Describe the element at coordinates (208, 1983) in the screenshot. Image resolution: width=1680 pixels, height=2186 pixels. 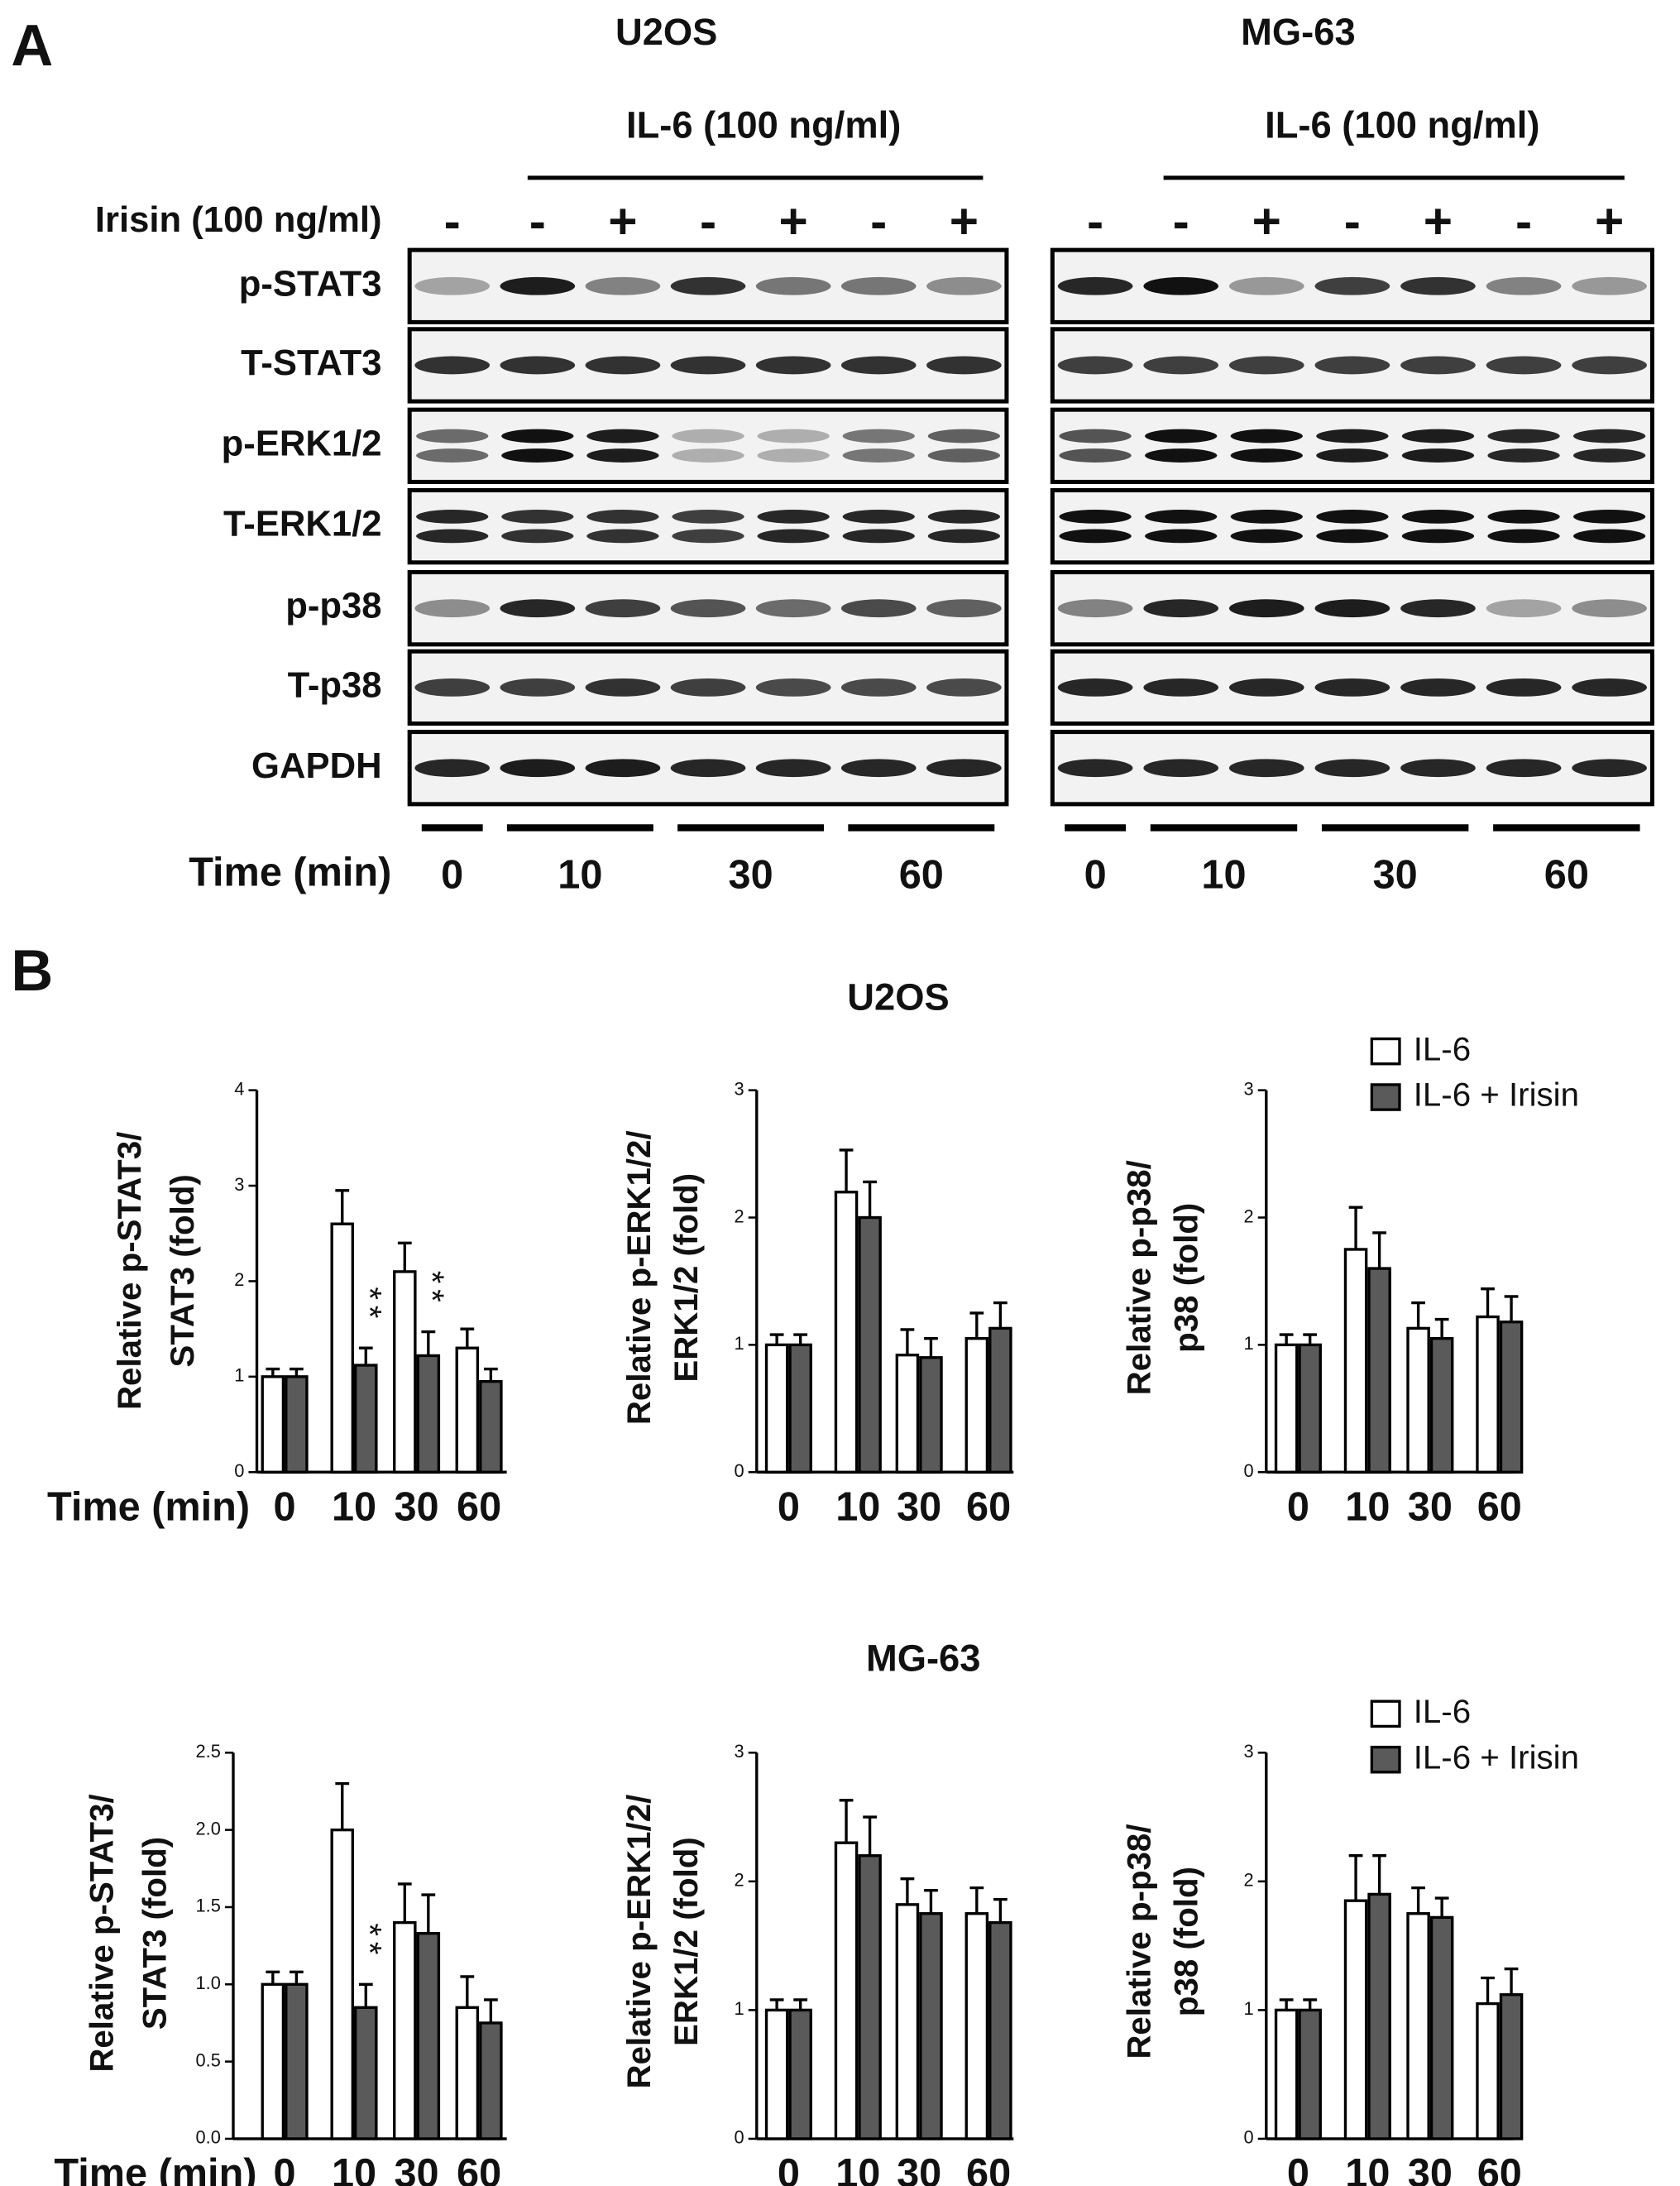
I see `y-tick-label: 1.0` at that location.